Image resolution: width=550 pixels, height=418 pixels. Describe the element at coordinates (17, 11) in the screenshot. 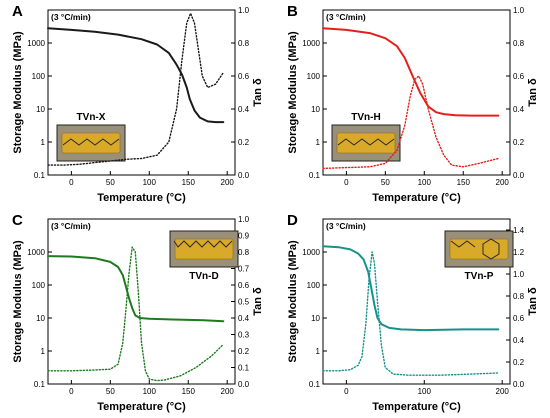

I see `panel-letter: A` at that location.